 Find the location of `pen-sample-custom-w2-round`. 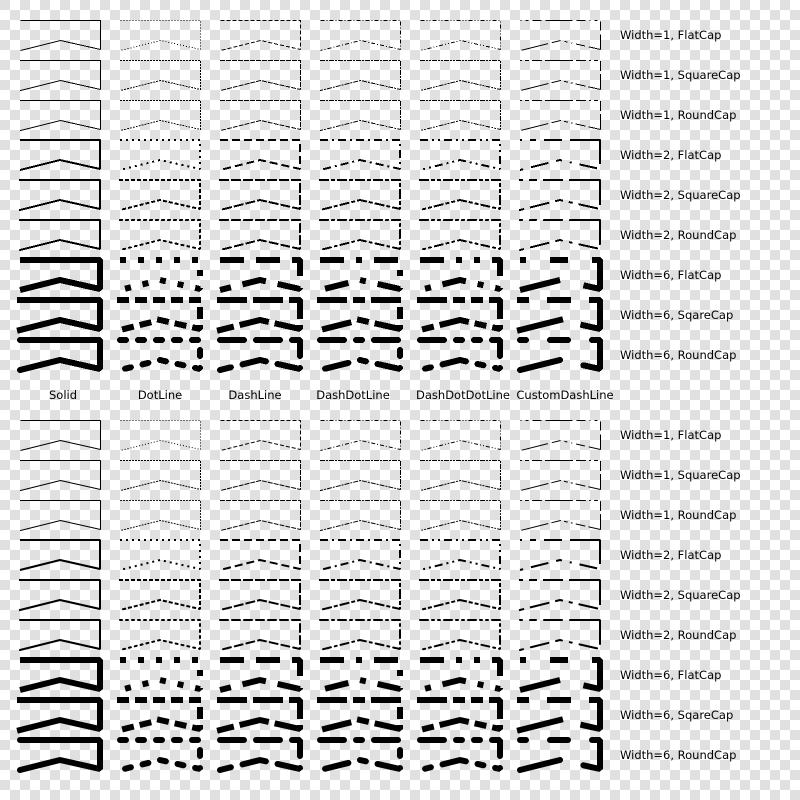

pen-sample-custom-w2-round is located at coordinates (560, 635).